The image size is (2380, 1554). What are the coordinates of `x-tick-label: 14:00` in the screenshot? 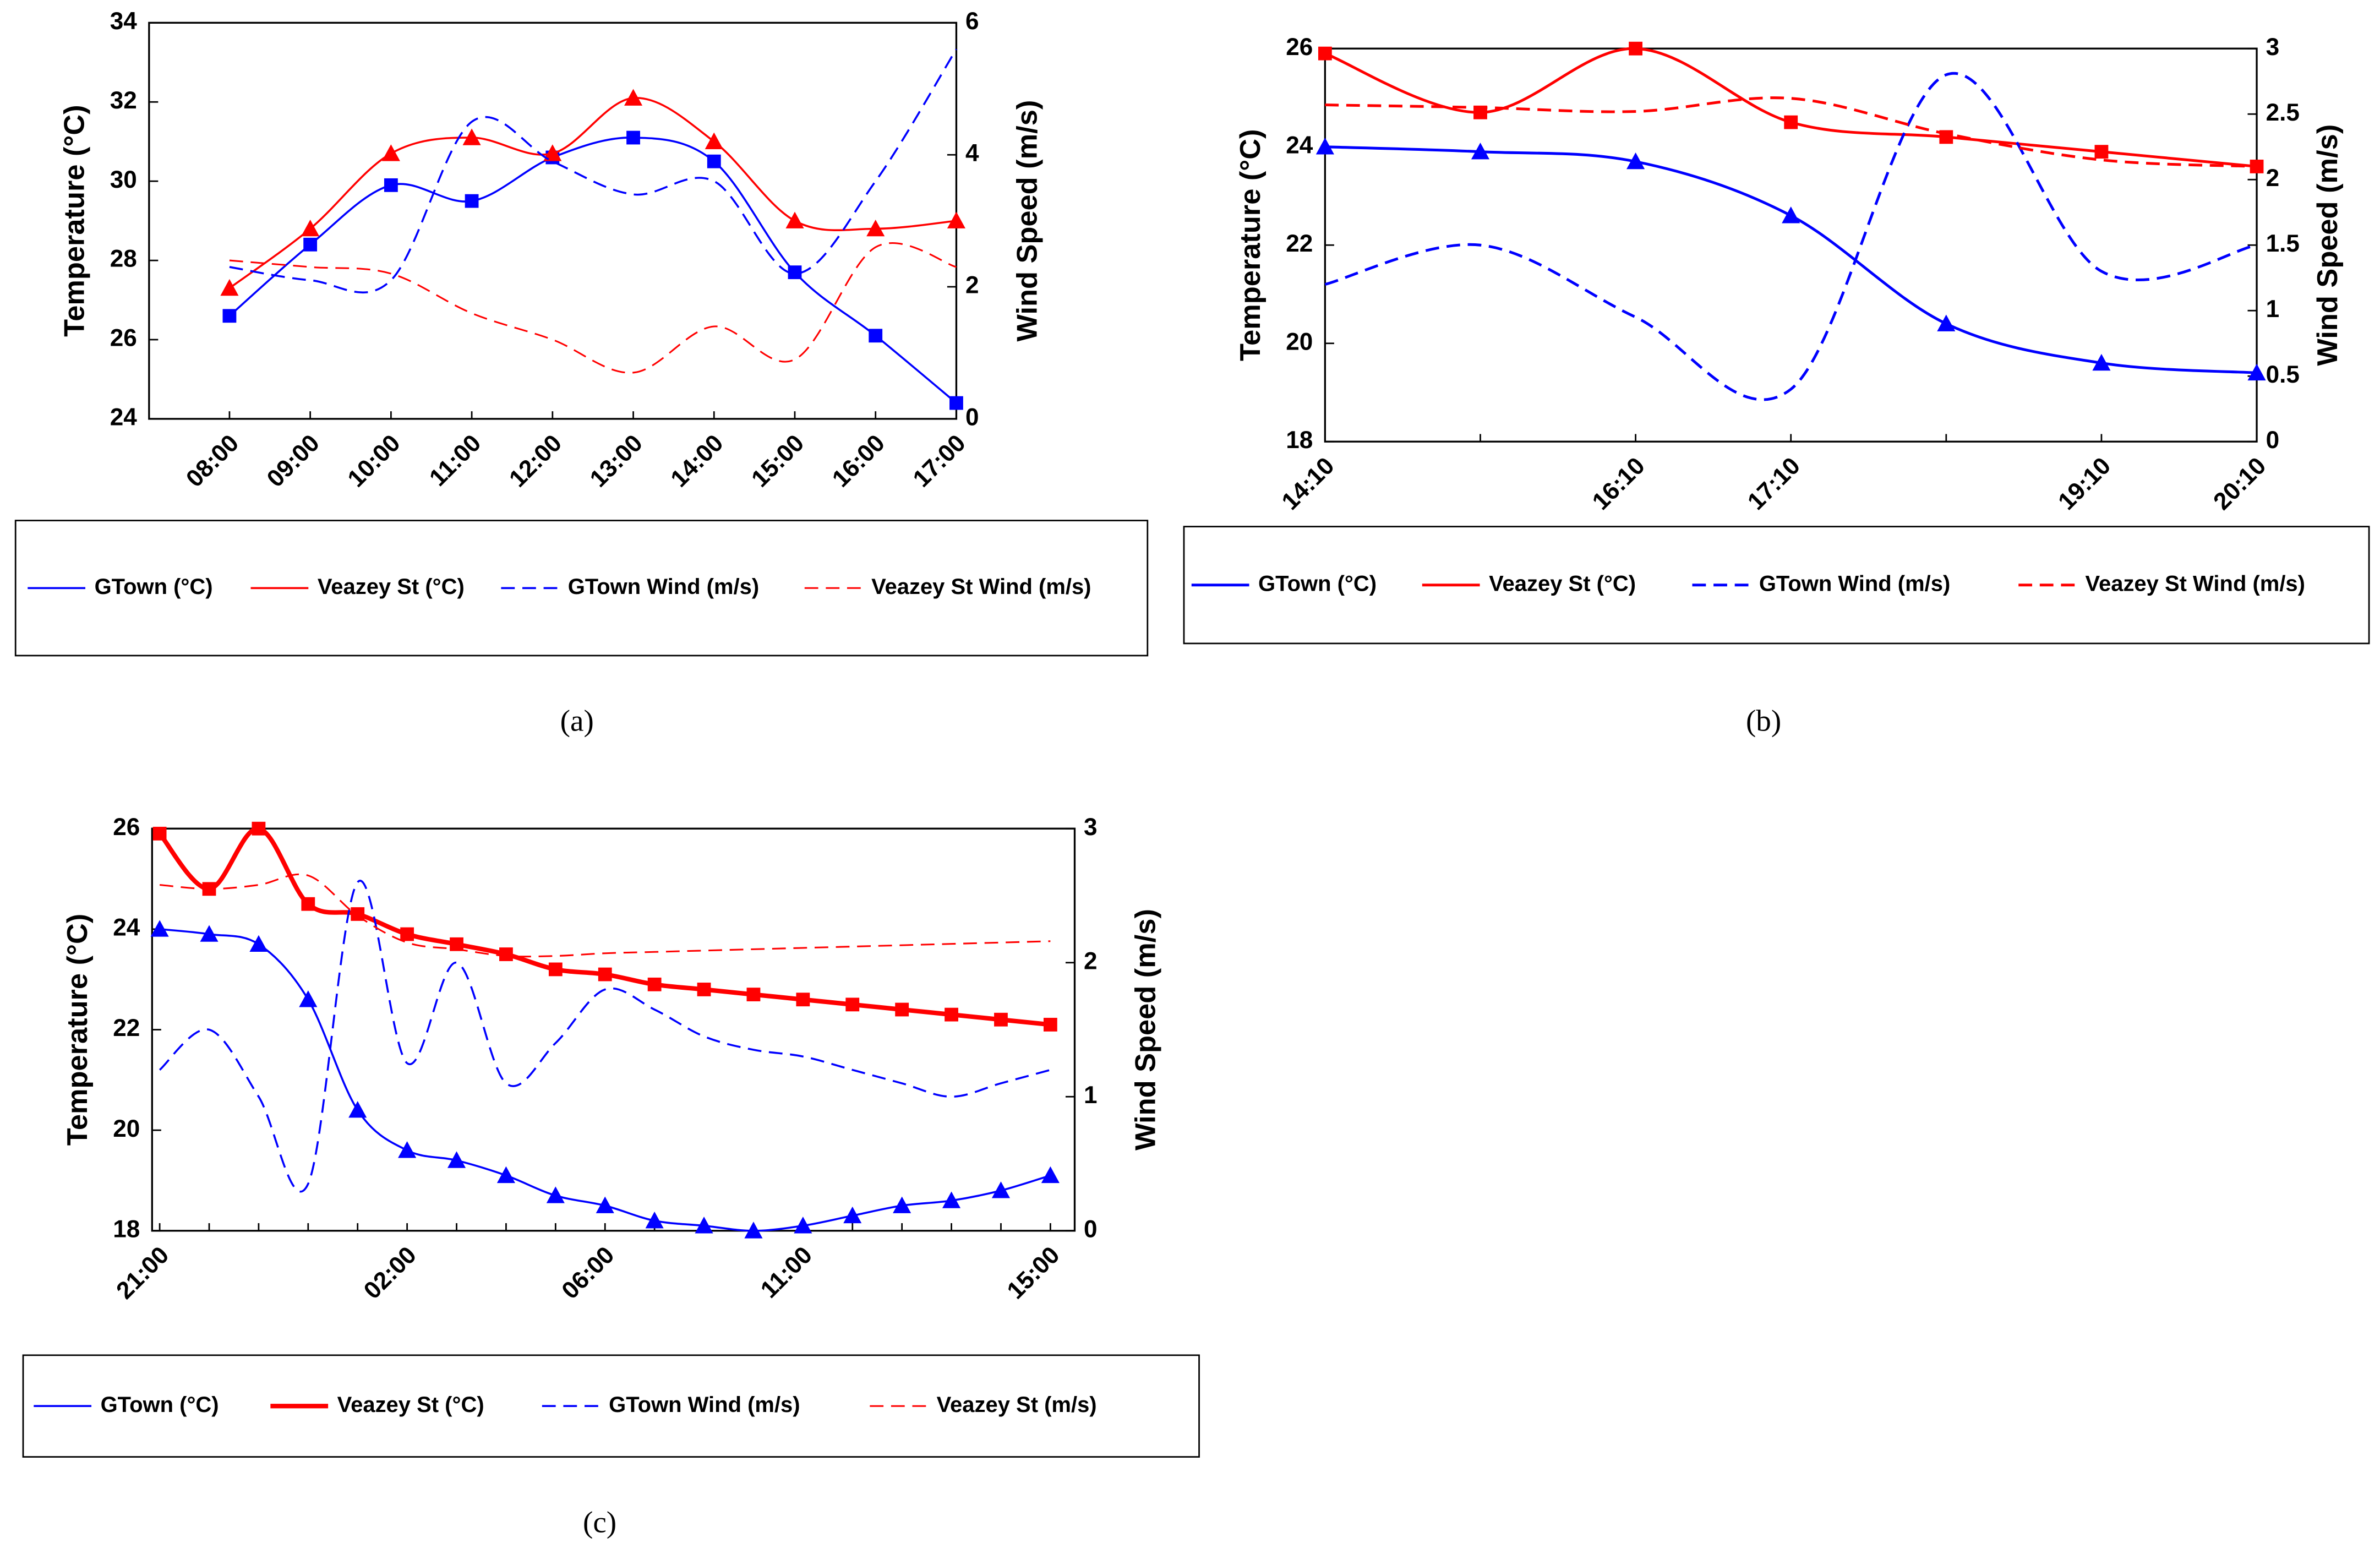 It's located at (696, 460).